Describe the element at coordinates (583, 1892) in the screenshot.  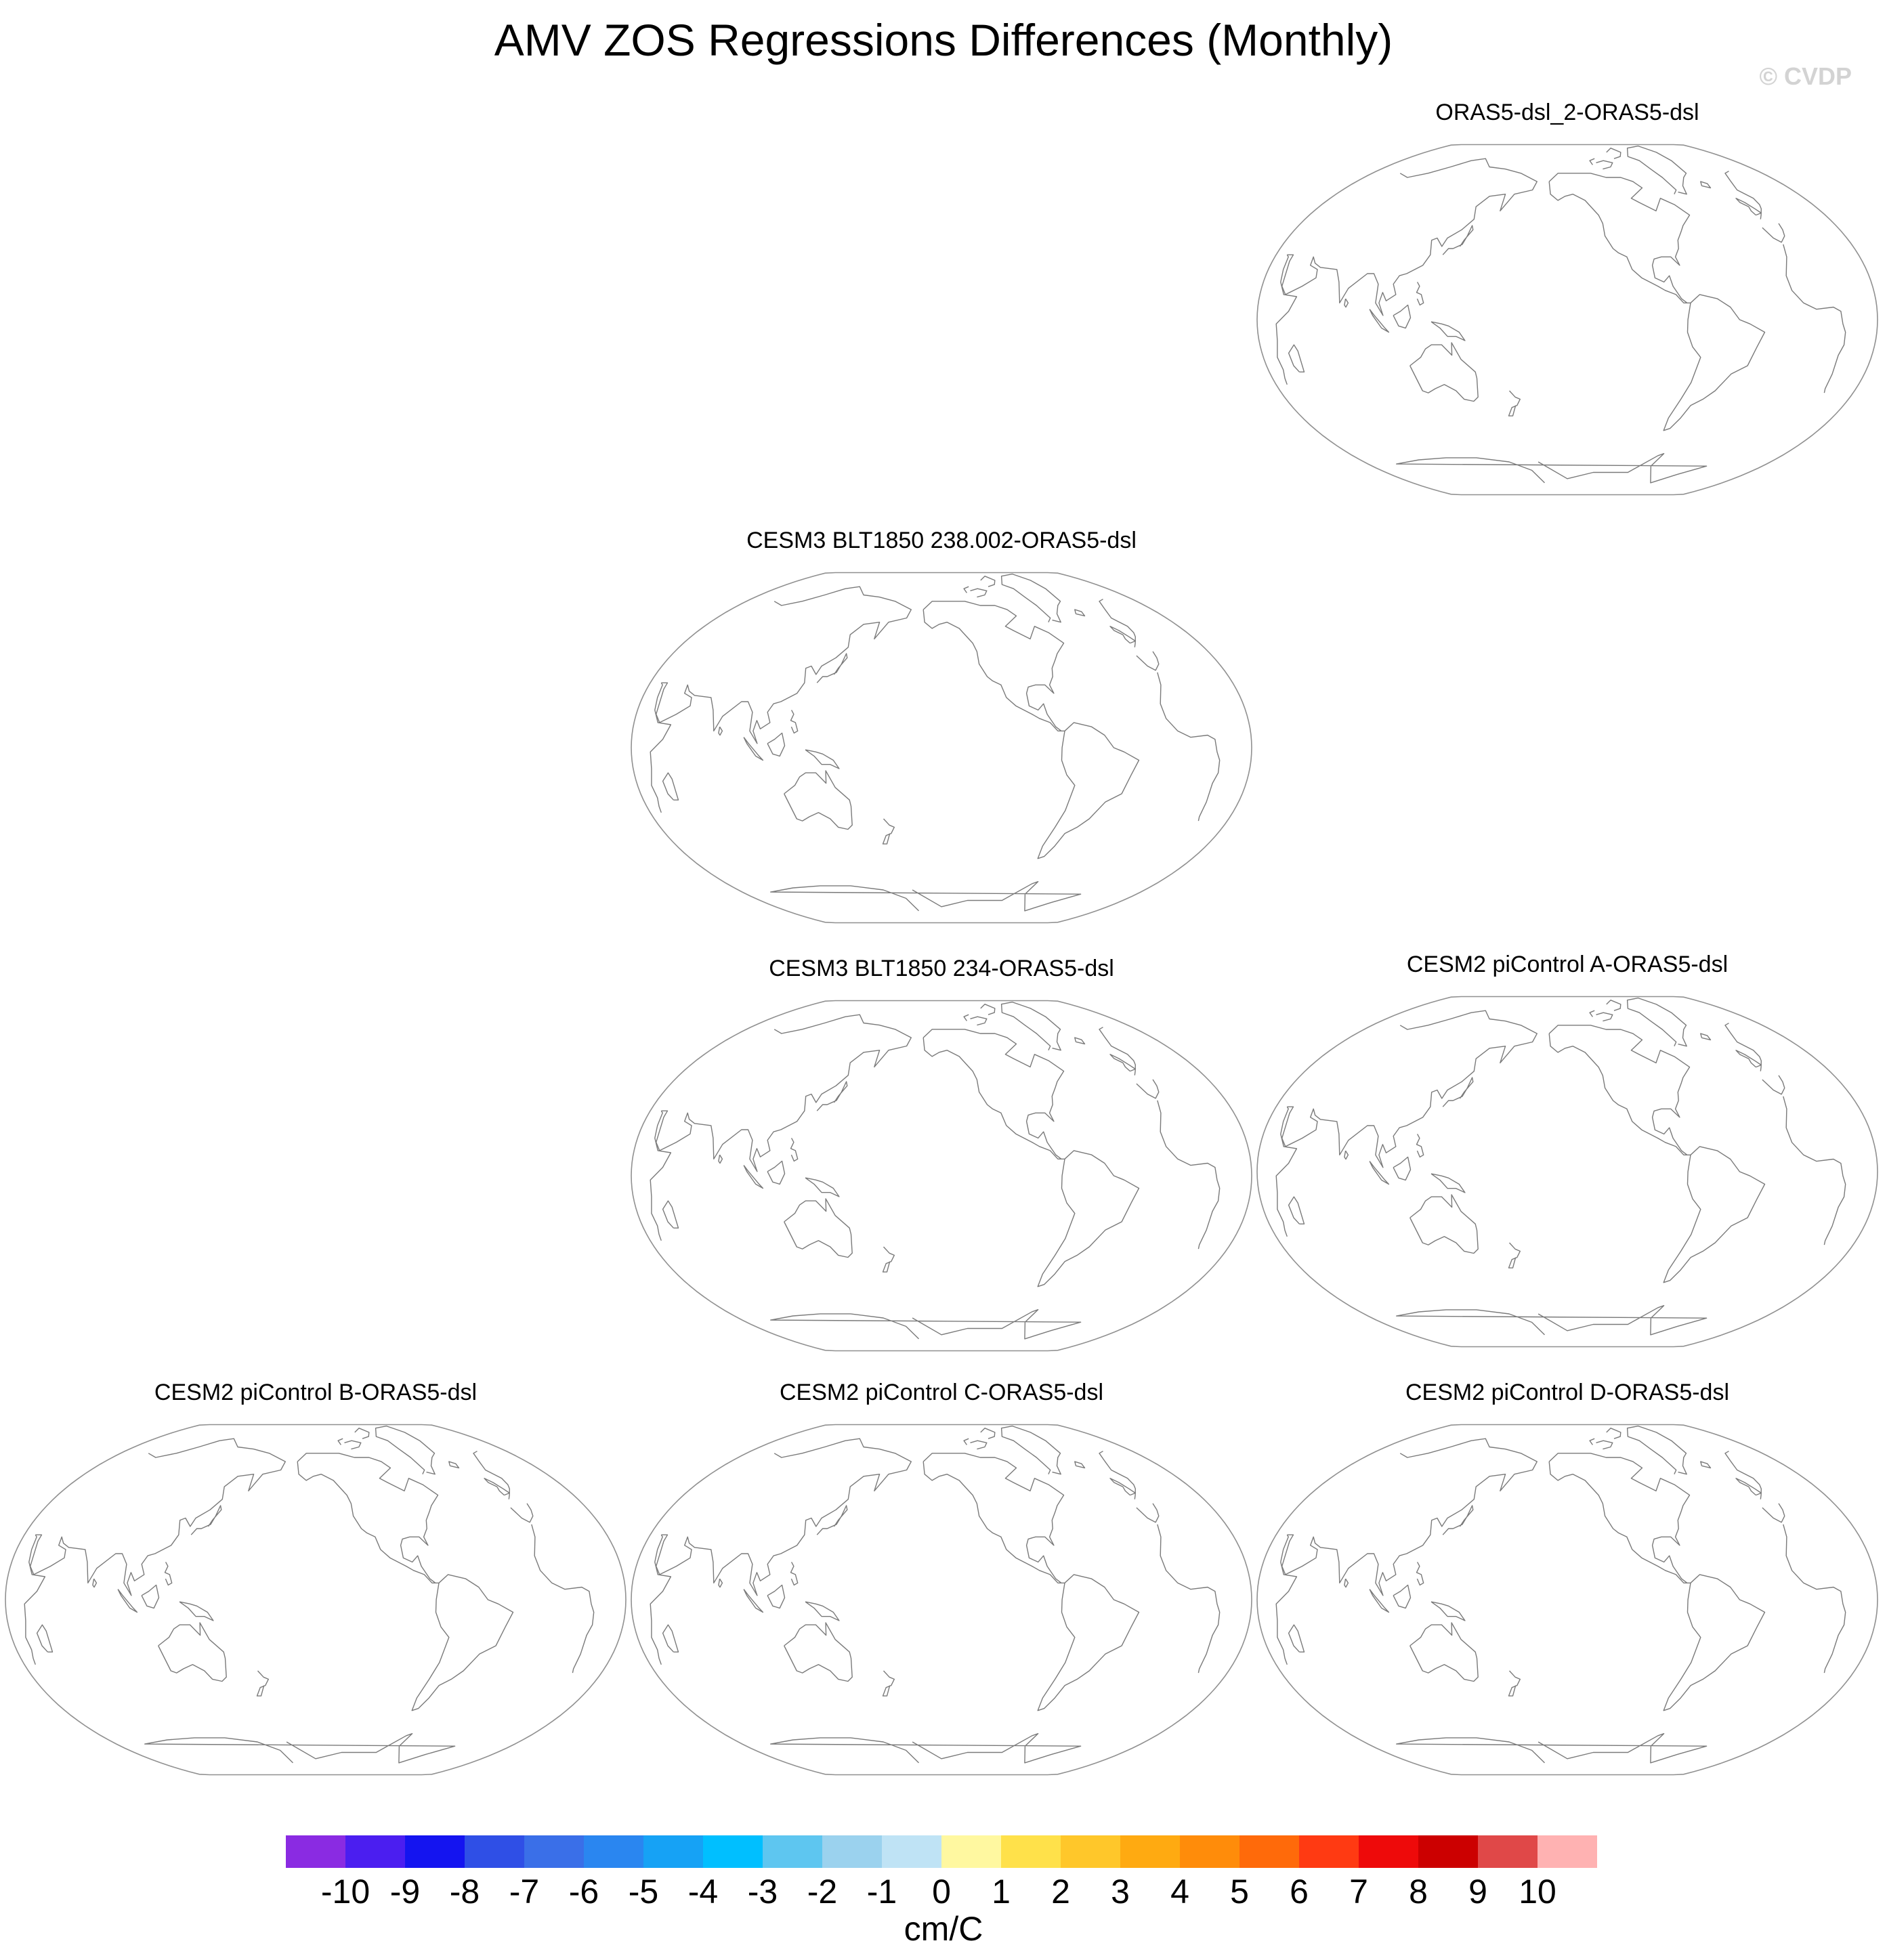
I see `colorbar-tick-label: -6` at that location.